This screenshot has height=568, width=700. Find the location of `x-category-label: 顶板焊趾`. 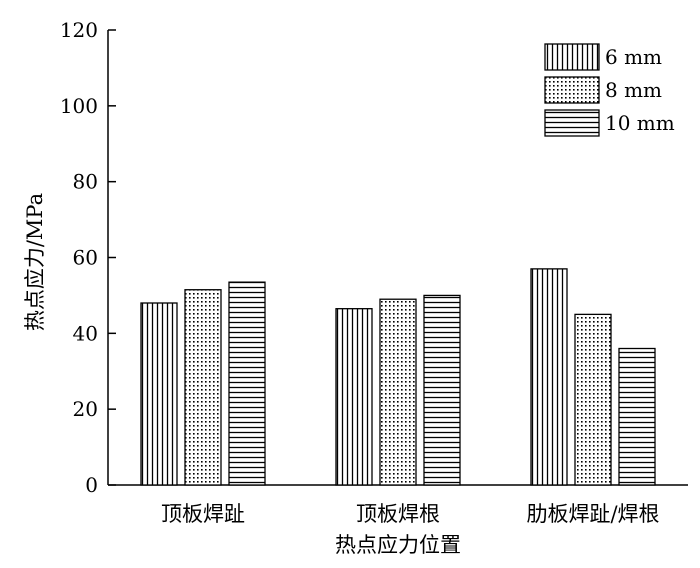

x-category-label: 顶板焊趾 is located at coordinates (203, 514).